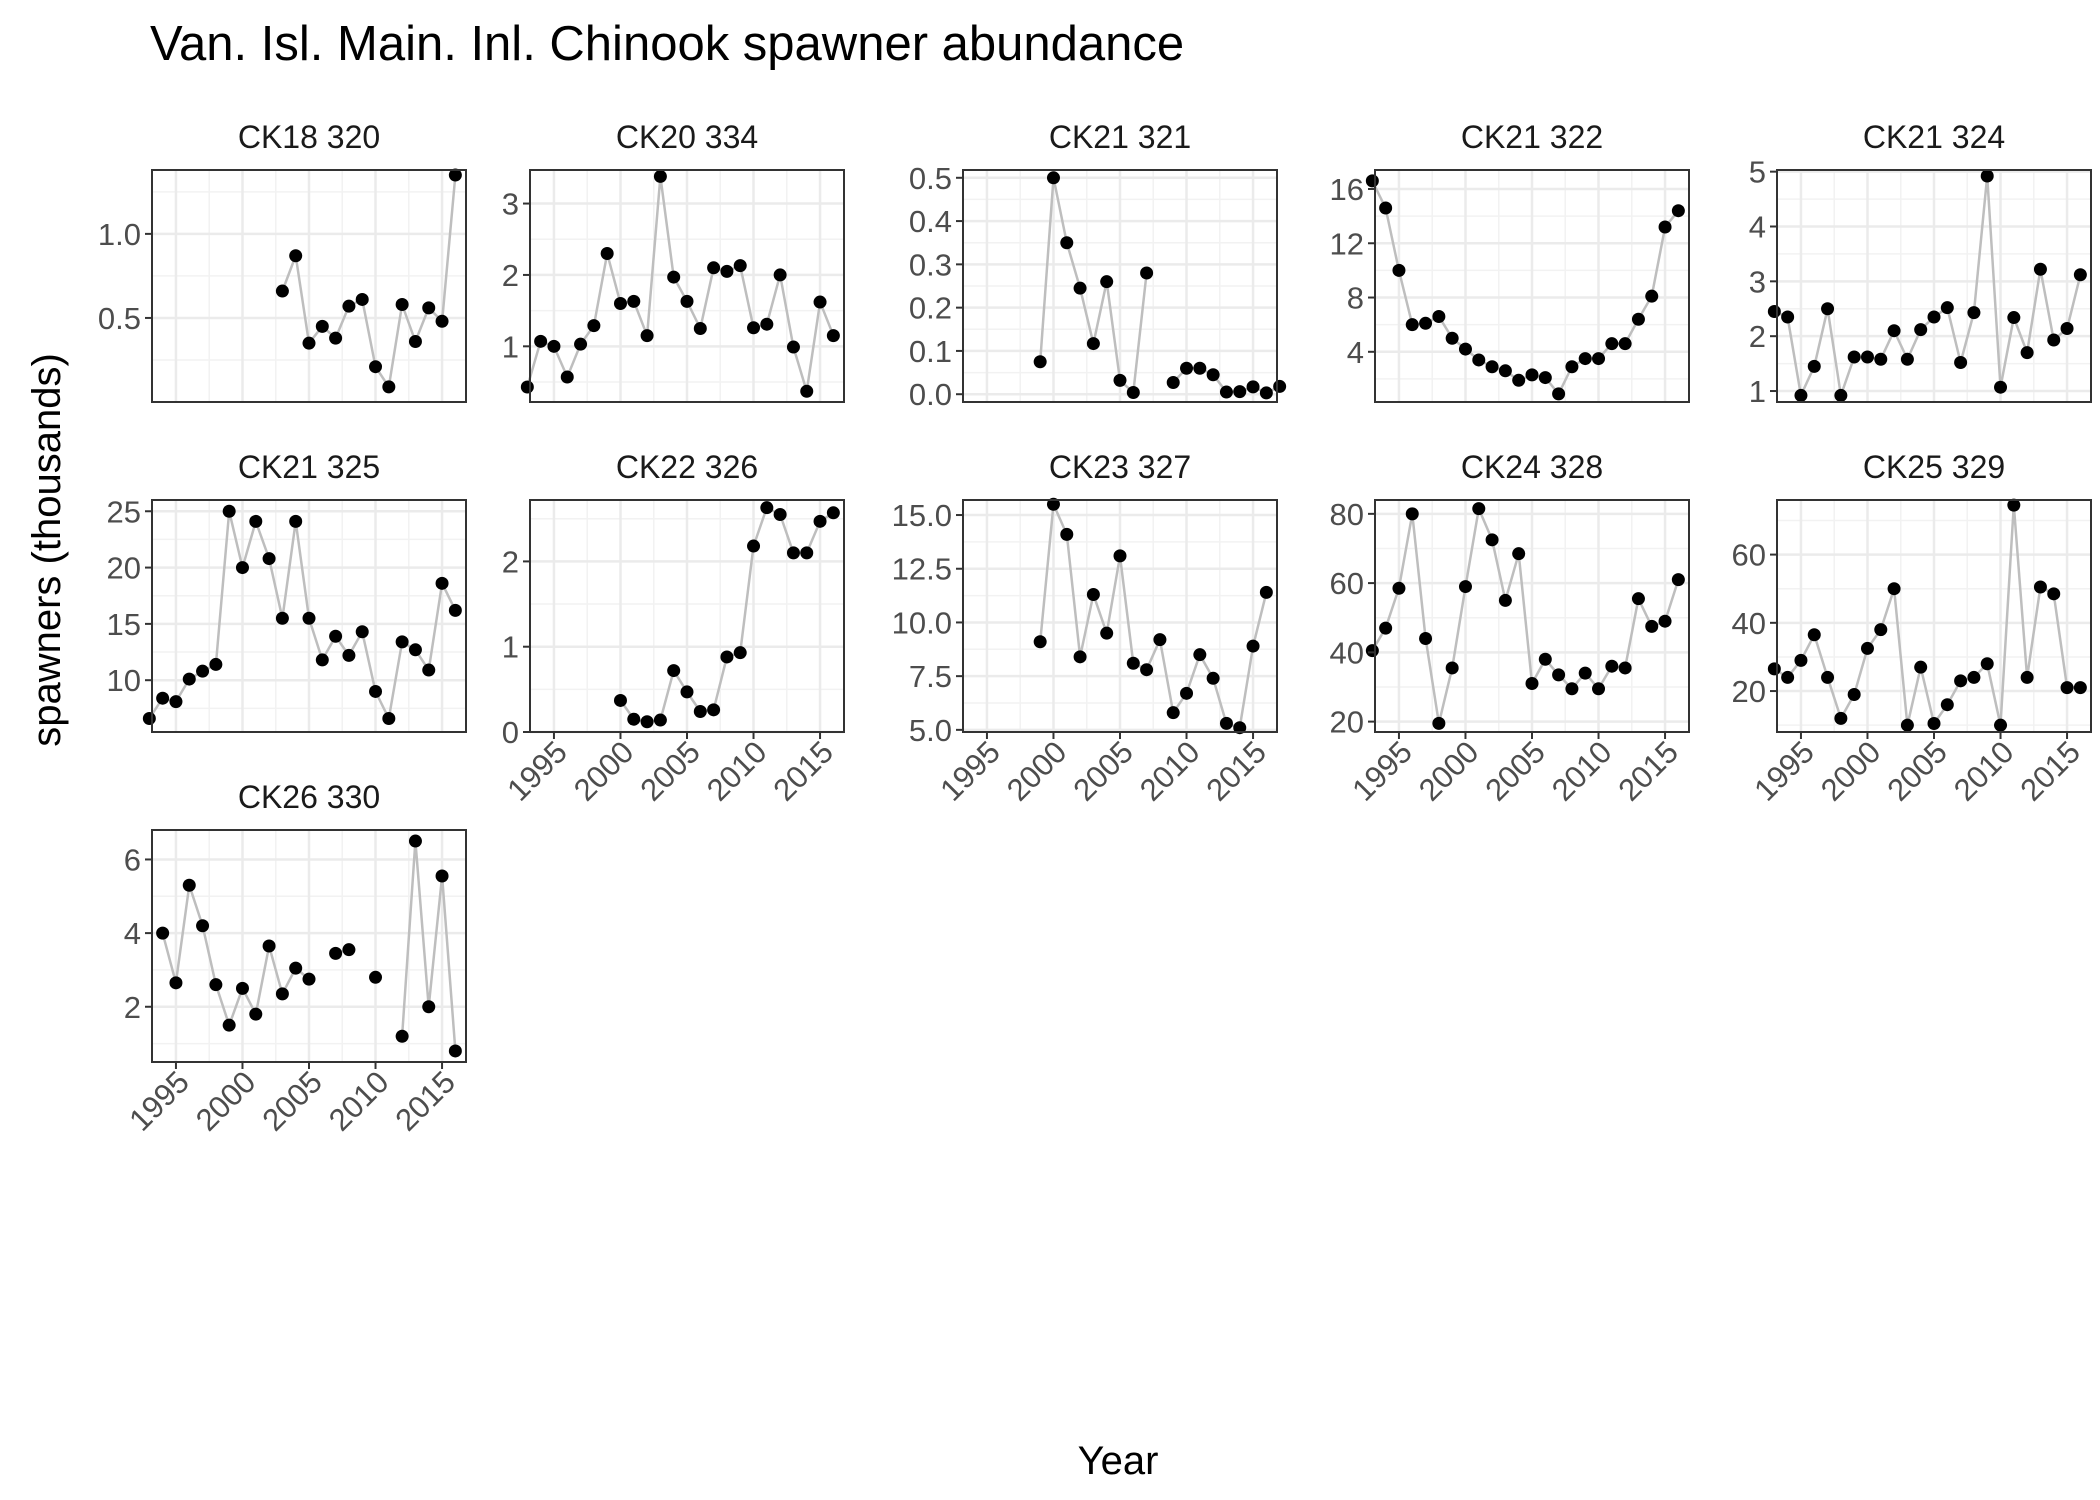  What do you see at coordinates (309, 797) in the screenshot?
I see `panel-title: CK26 330` at bounding box center [309, 797].